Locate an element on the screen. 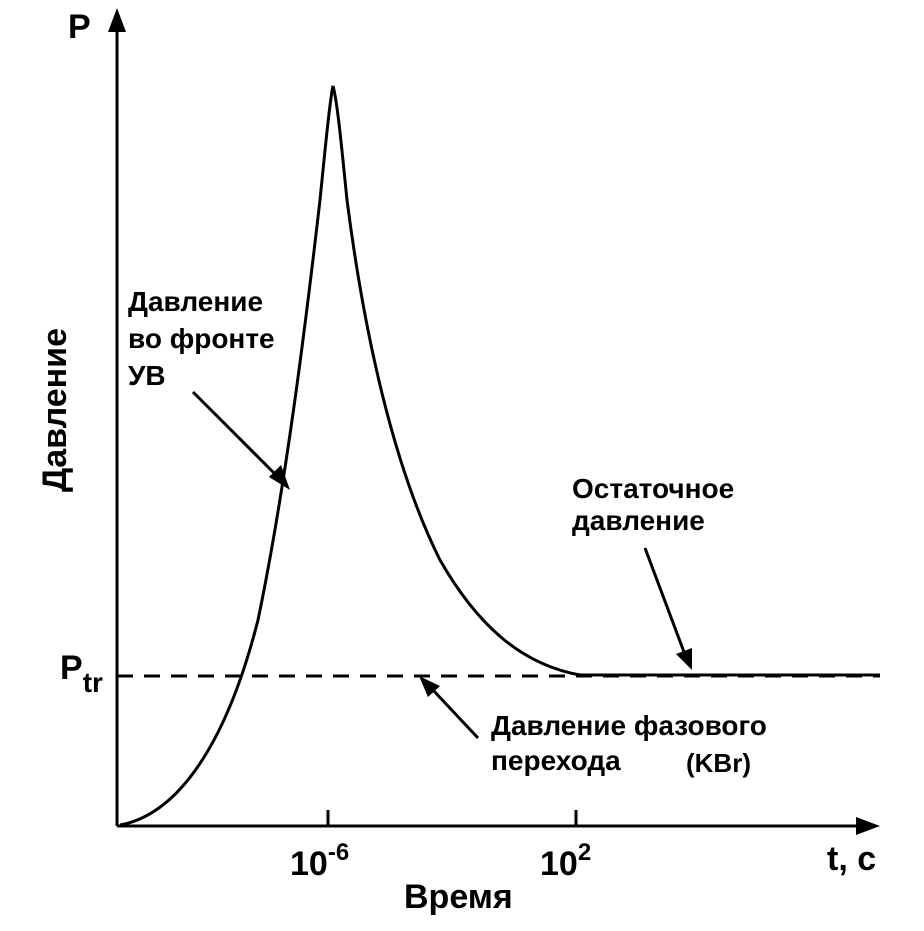 Image resolution: width=924 pixels, height=931 pixels. phase-transition-label-2: перехода is located at coordinates (556, 760).